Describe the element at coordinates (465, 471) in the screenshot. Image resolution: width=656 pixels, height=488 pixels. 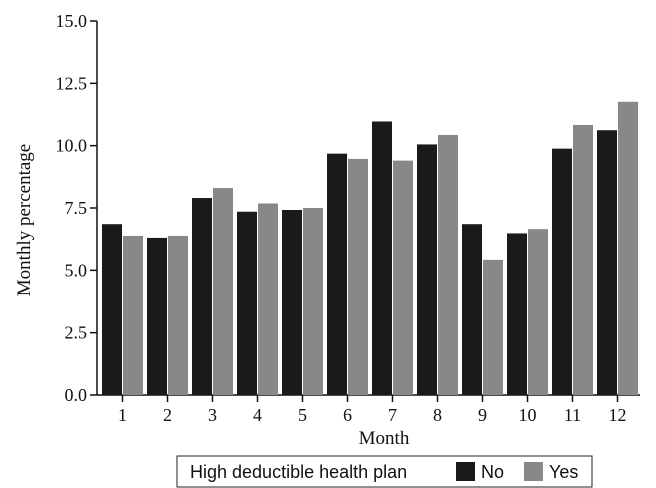
I see `legend-swatch-no` at that location.